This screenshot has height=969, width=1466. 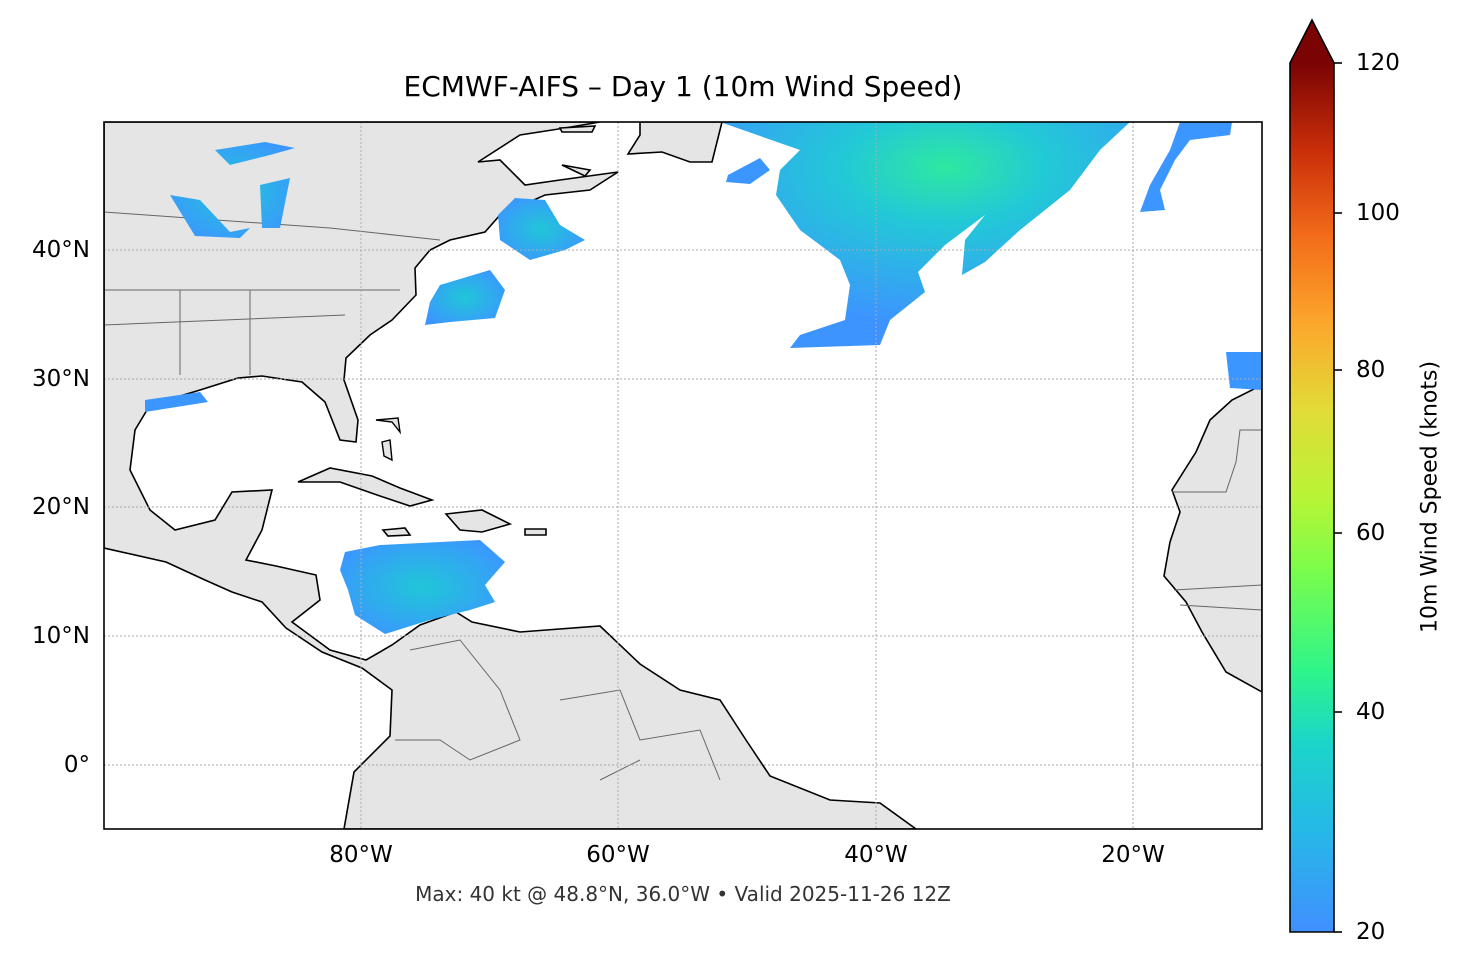 What do you see at coordinates (683, 86) in the screenshot?
I see `map-title: ECMWF-AIFS – Day 1 (10m Wind Speed)` at bounding box center [683, 86].